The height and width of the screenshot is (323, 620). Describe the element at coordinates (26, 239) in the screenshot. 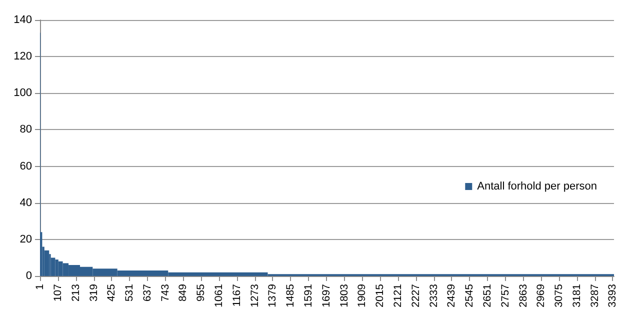

I see `y-tick-label: 20` at that location.